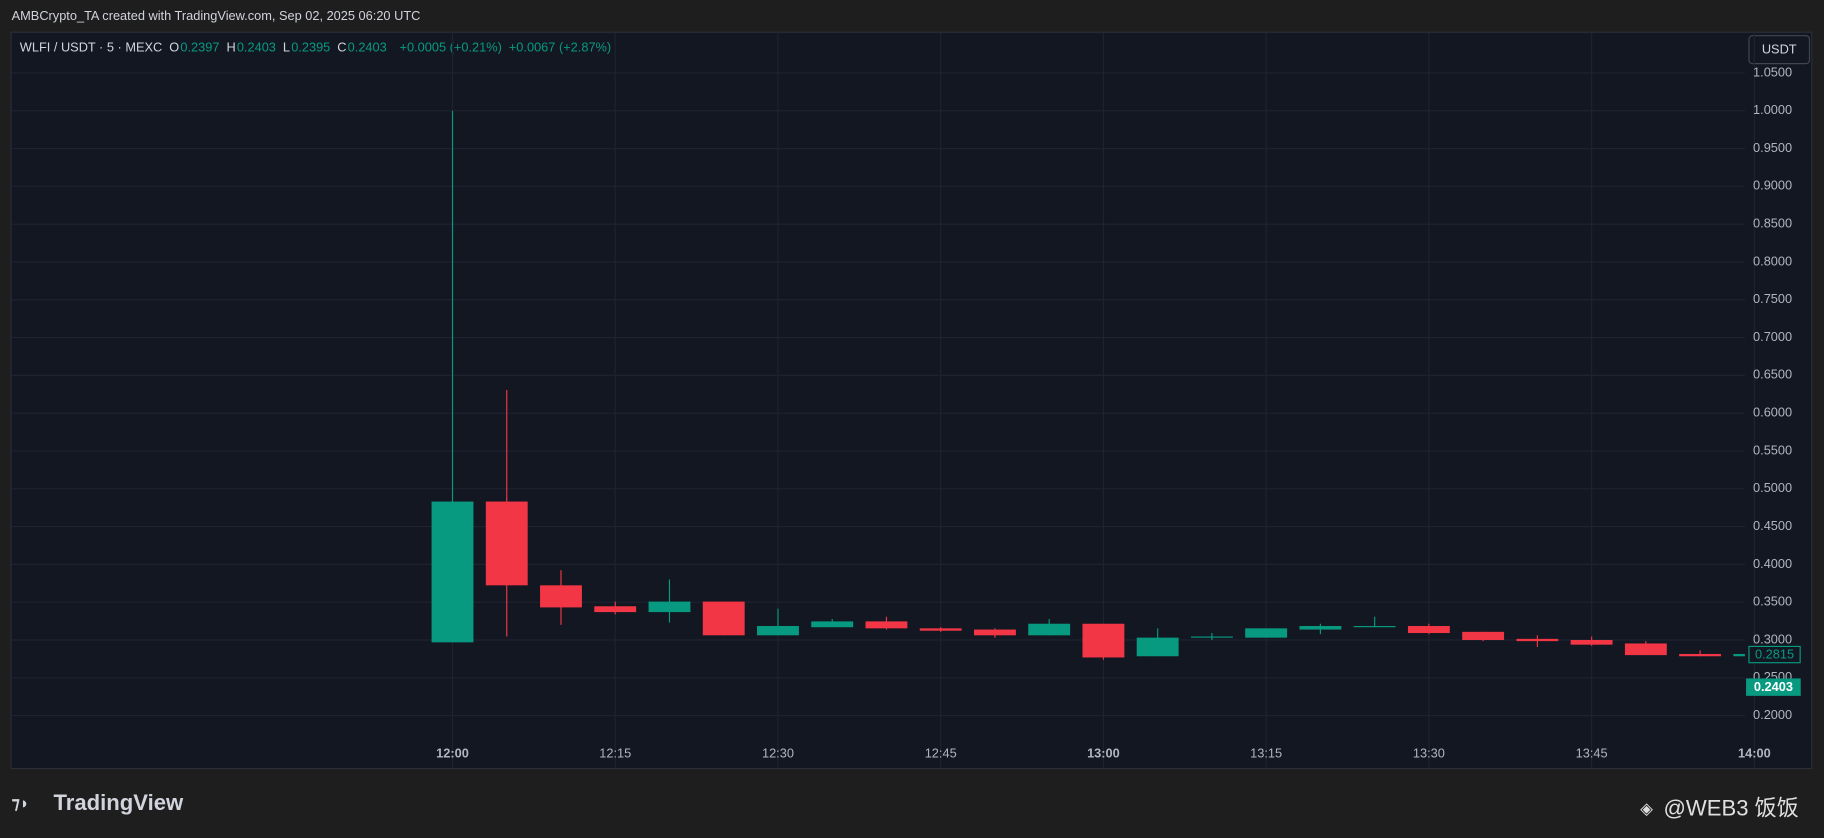 This screenshot has height=838, width=1824. What do you see at coordinates (1266, 752) in the screenshot?
I see `x-tick-label: 13:15` at bounding box center [1266, 752].